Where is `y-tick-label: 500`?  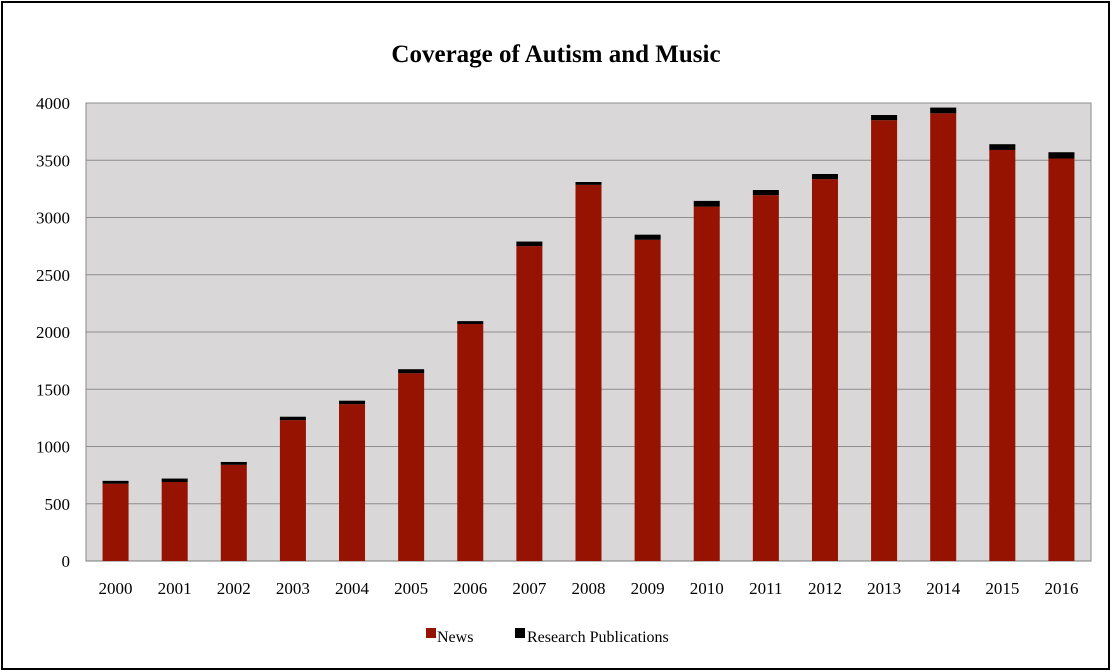
y-tick-label: 500 is located at coordinates (58, 504).